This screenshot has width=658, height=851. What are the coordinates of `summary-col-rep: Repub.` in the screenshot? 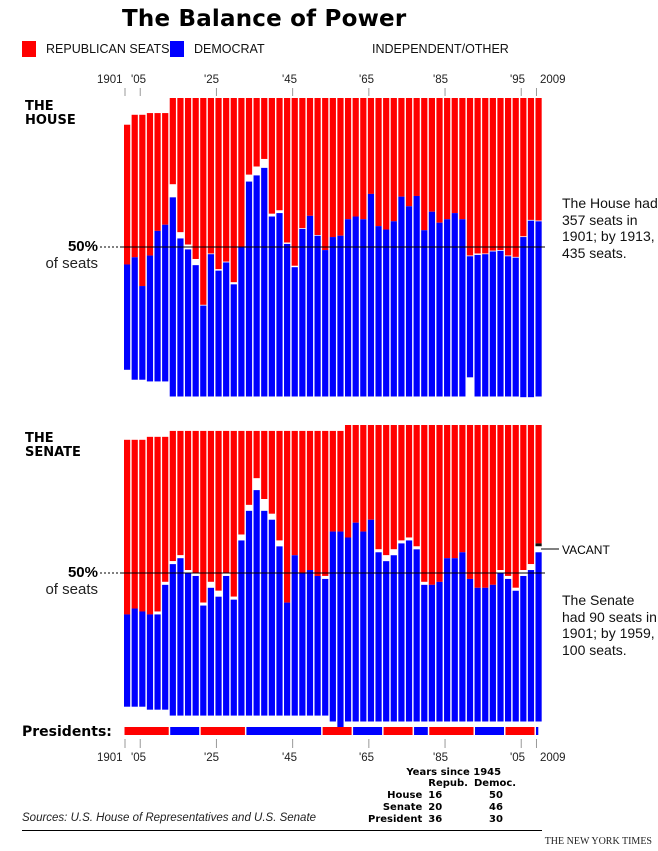 It's located at (448, 783).